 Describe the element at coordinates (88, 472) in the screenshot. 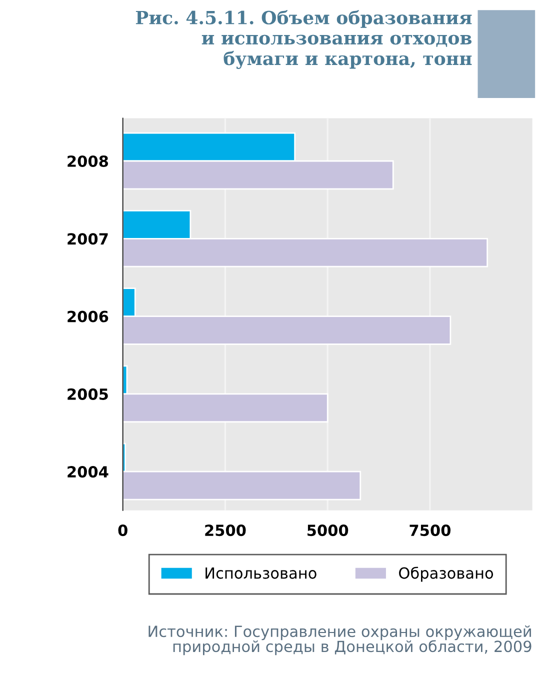

I see `y-tick-label: 2004` at that location.